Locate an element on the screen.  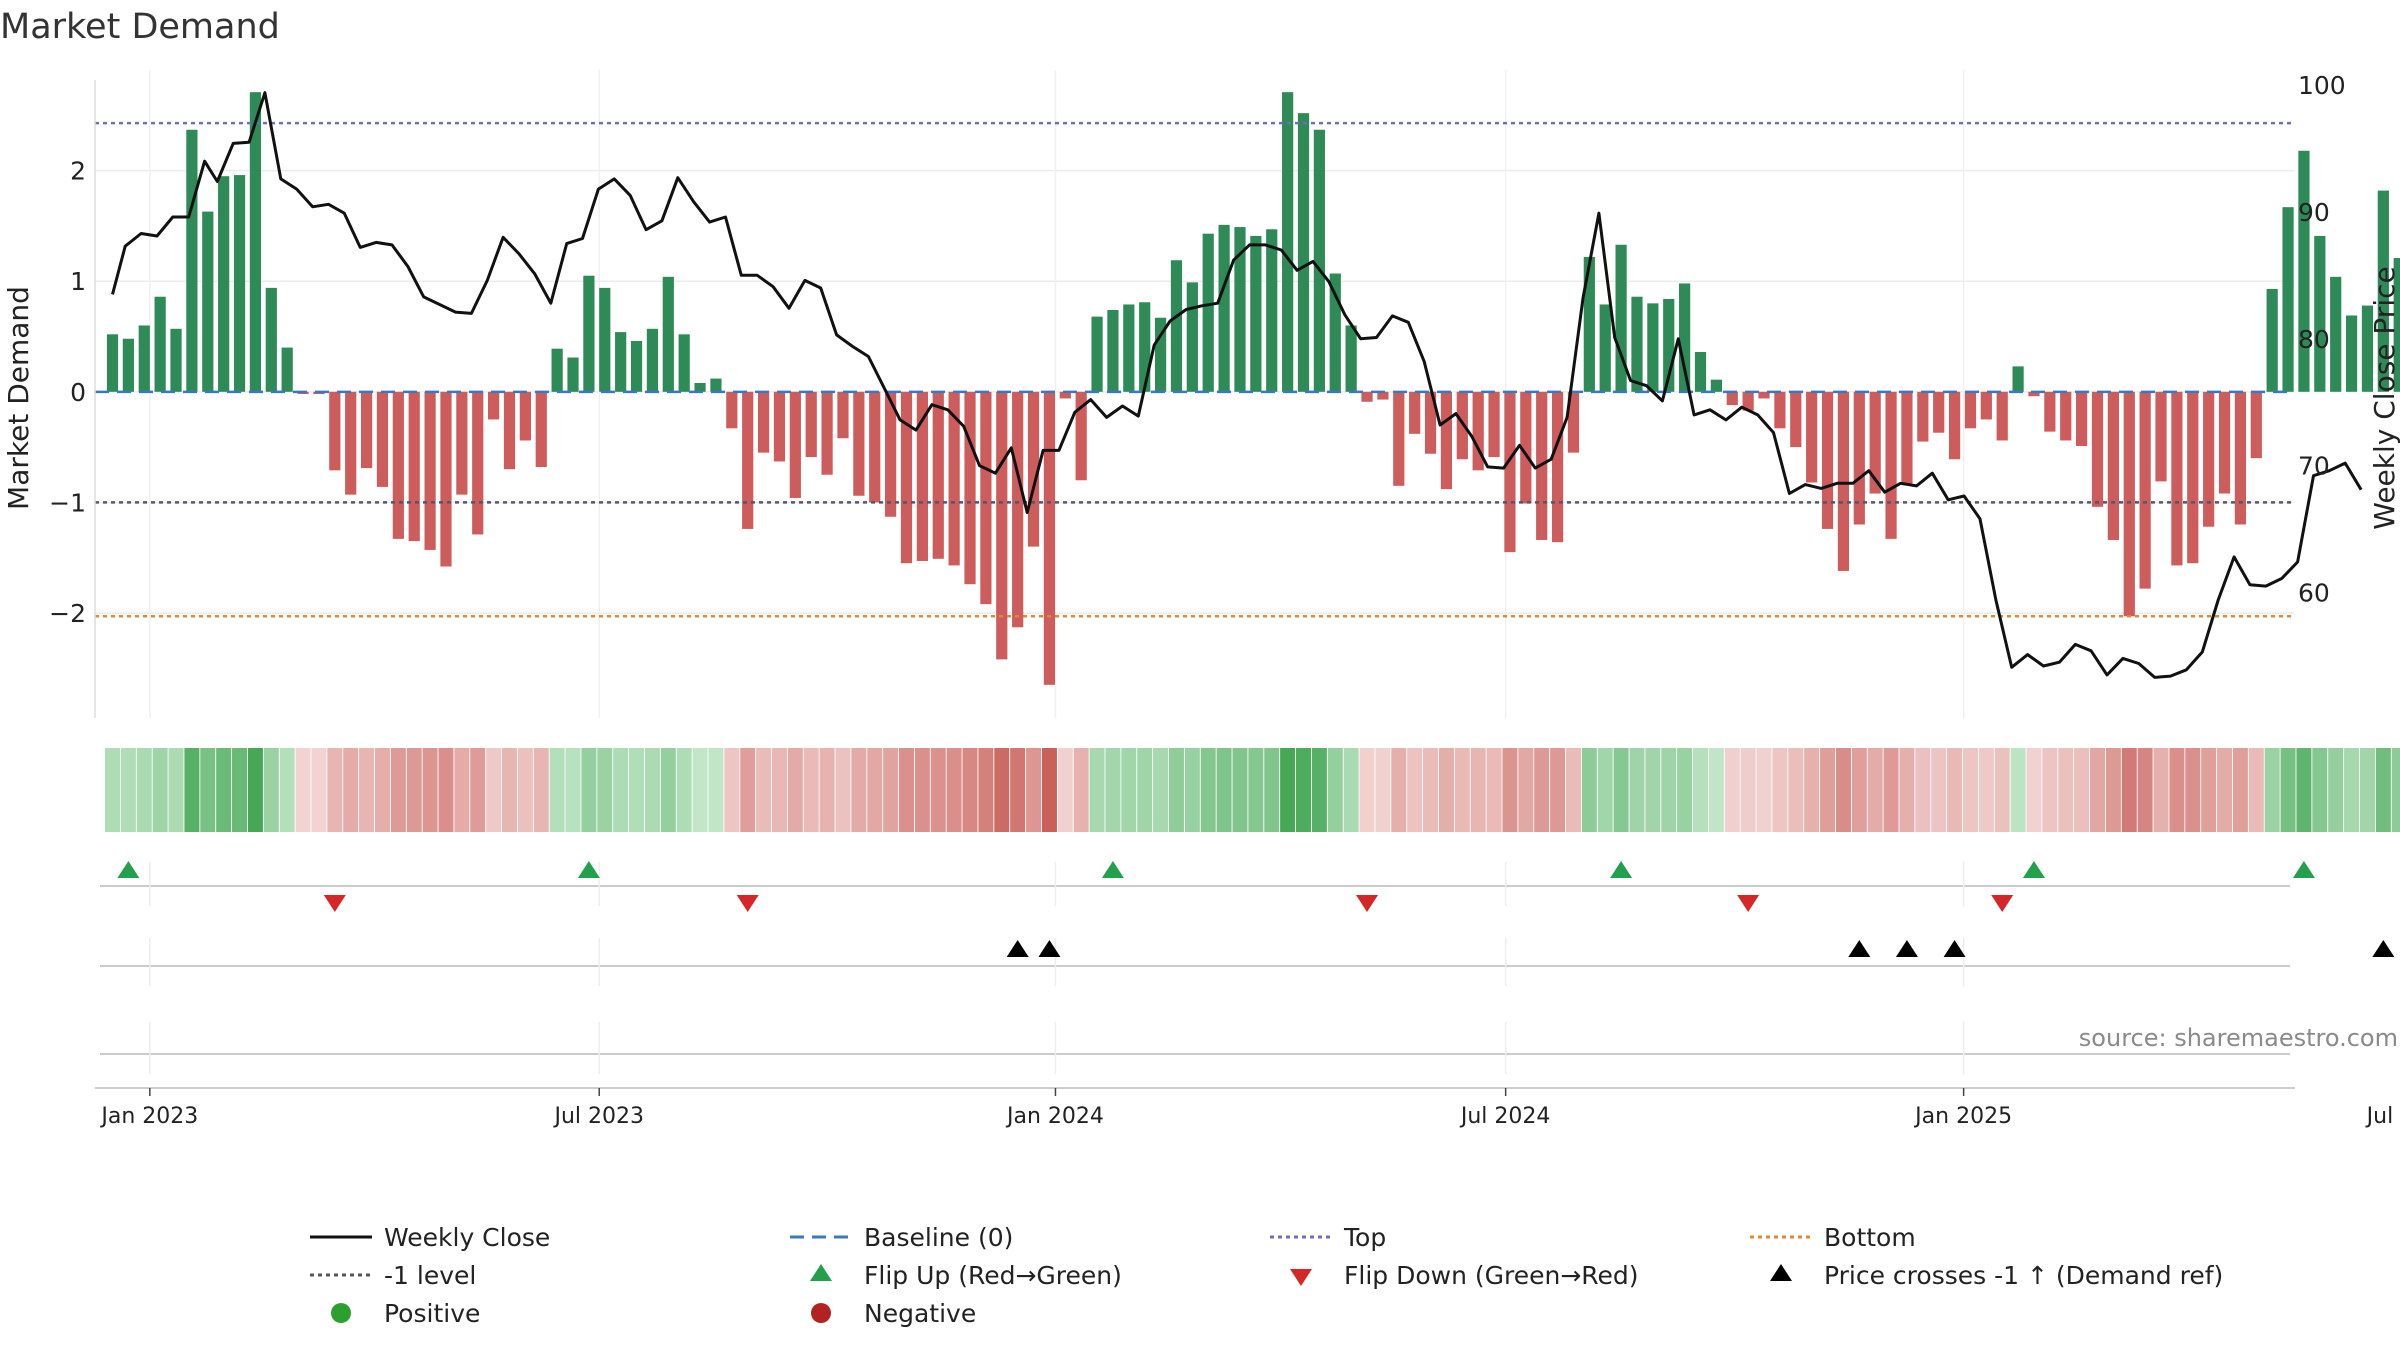
legend-label: Negative is located at coordinates (920, 1313).